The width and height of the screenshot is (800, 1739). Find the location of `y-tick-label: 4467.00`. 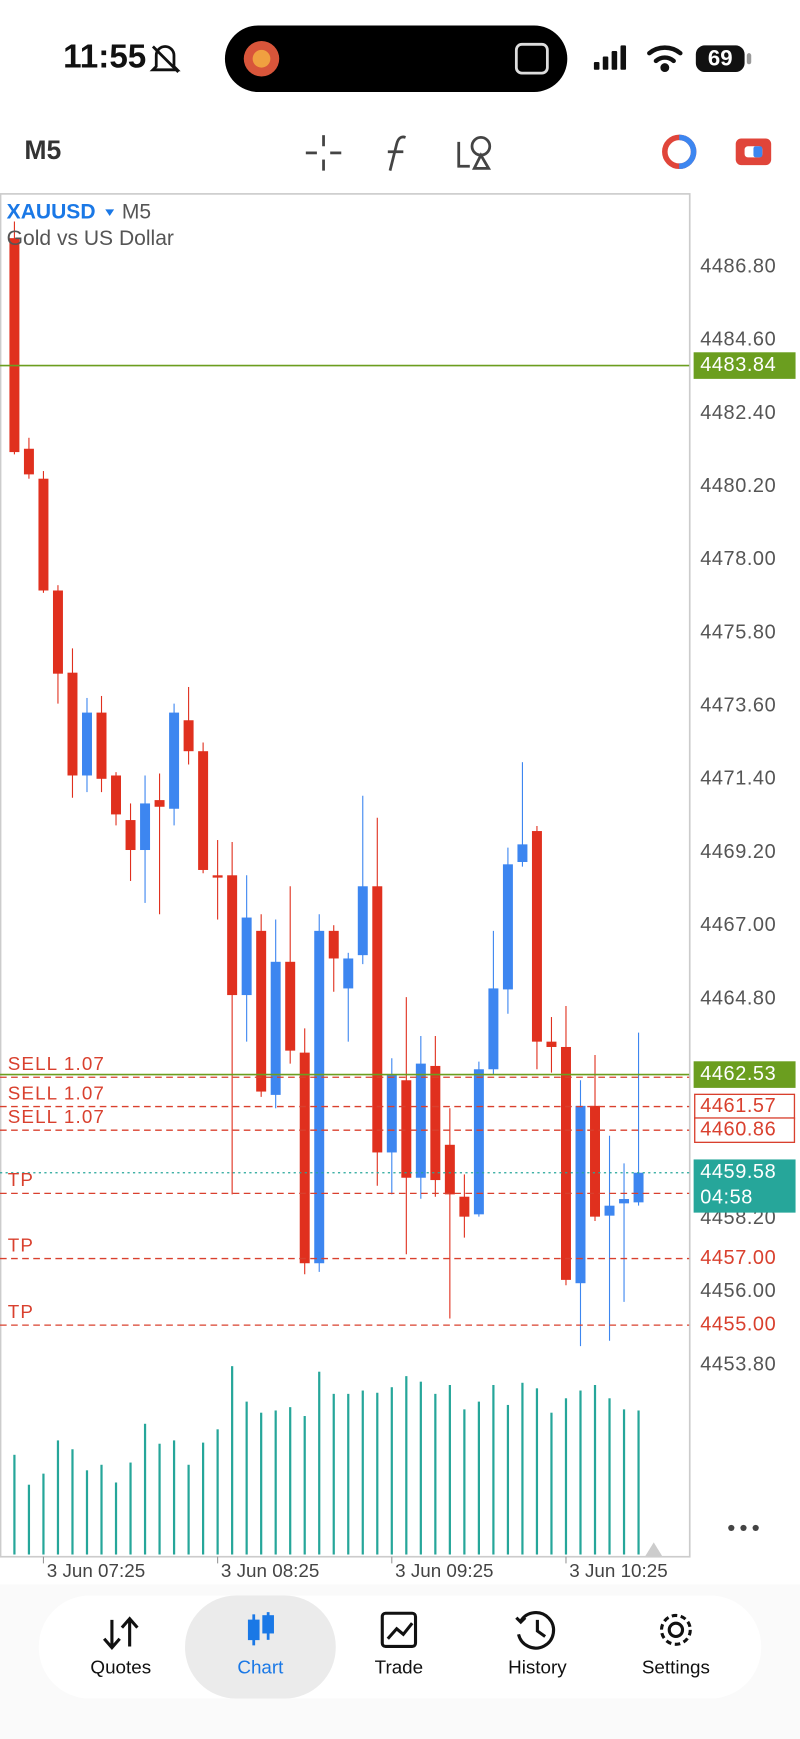

y-tick-label: 4467.00 is located at coordinates (738, 925).